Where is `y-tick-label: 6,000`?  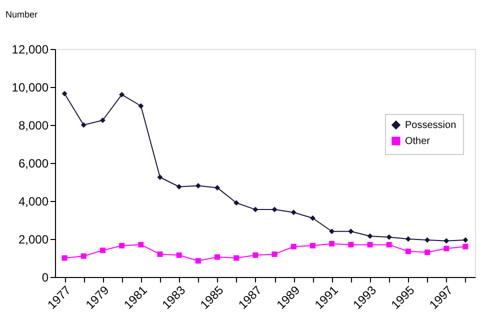
y-tick-label: 6,000 is located at coordinates (33, 163).